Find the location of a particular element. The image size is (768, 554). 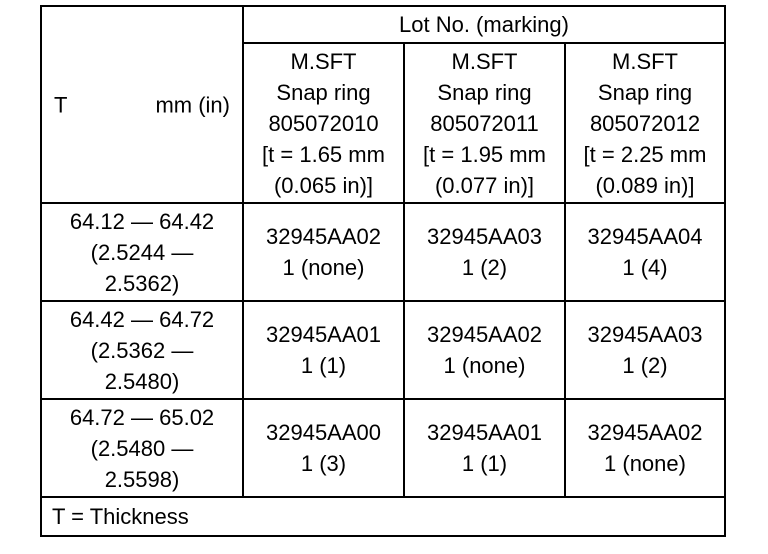

cell-line: 805072012 is located at coordinates (645, 123).